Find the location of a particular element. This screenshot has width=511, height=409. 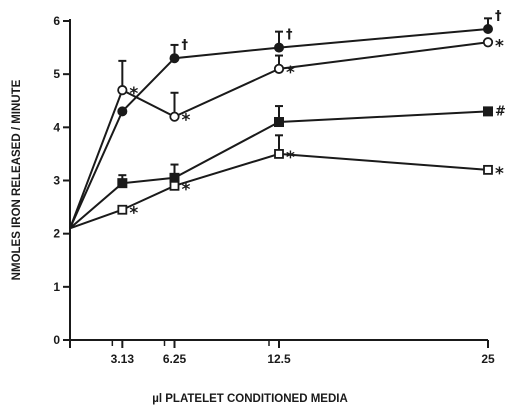

y-axis-ticks: 0 1 2 3 4 5 6 is located at coordinates (61, 180).